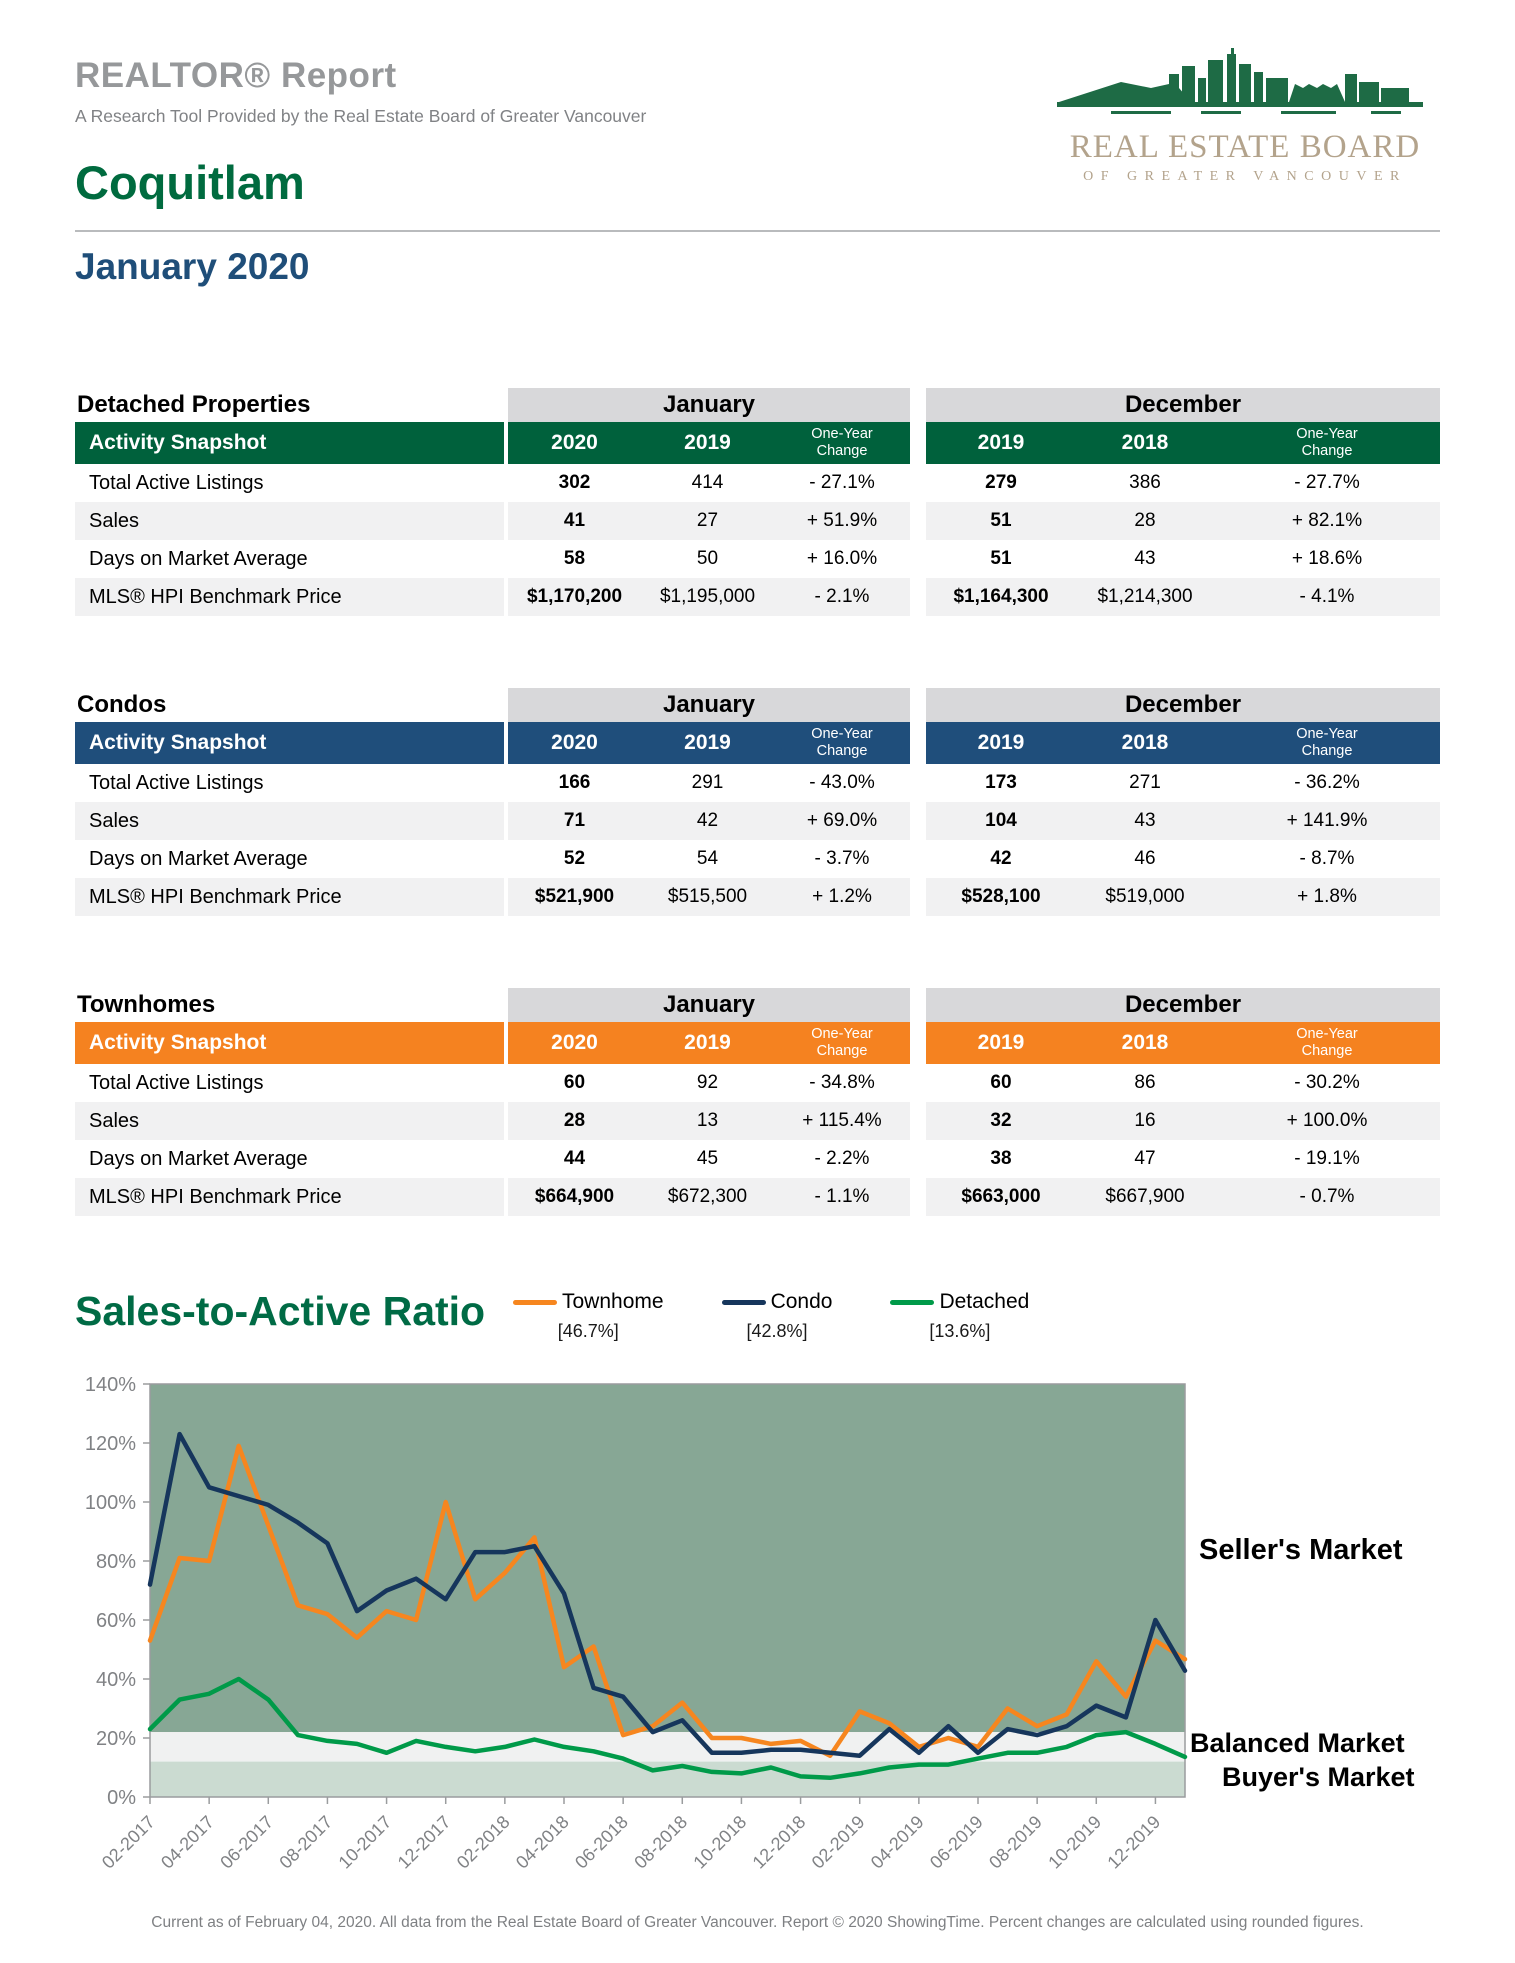 The image size is (1515, 1963). Describe the element at coordinates (574, 897) in the screenshot. I see `cell-value: $521,900` at that location.